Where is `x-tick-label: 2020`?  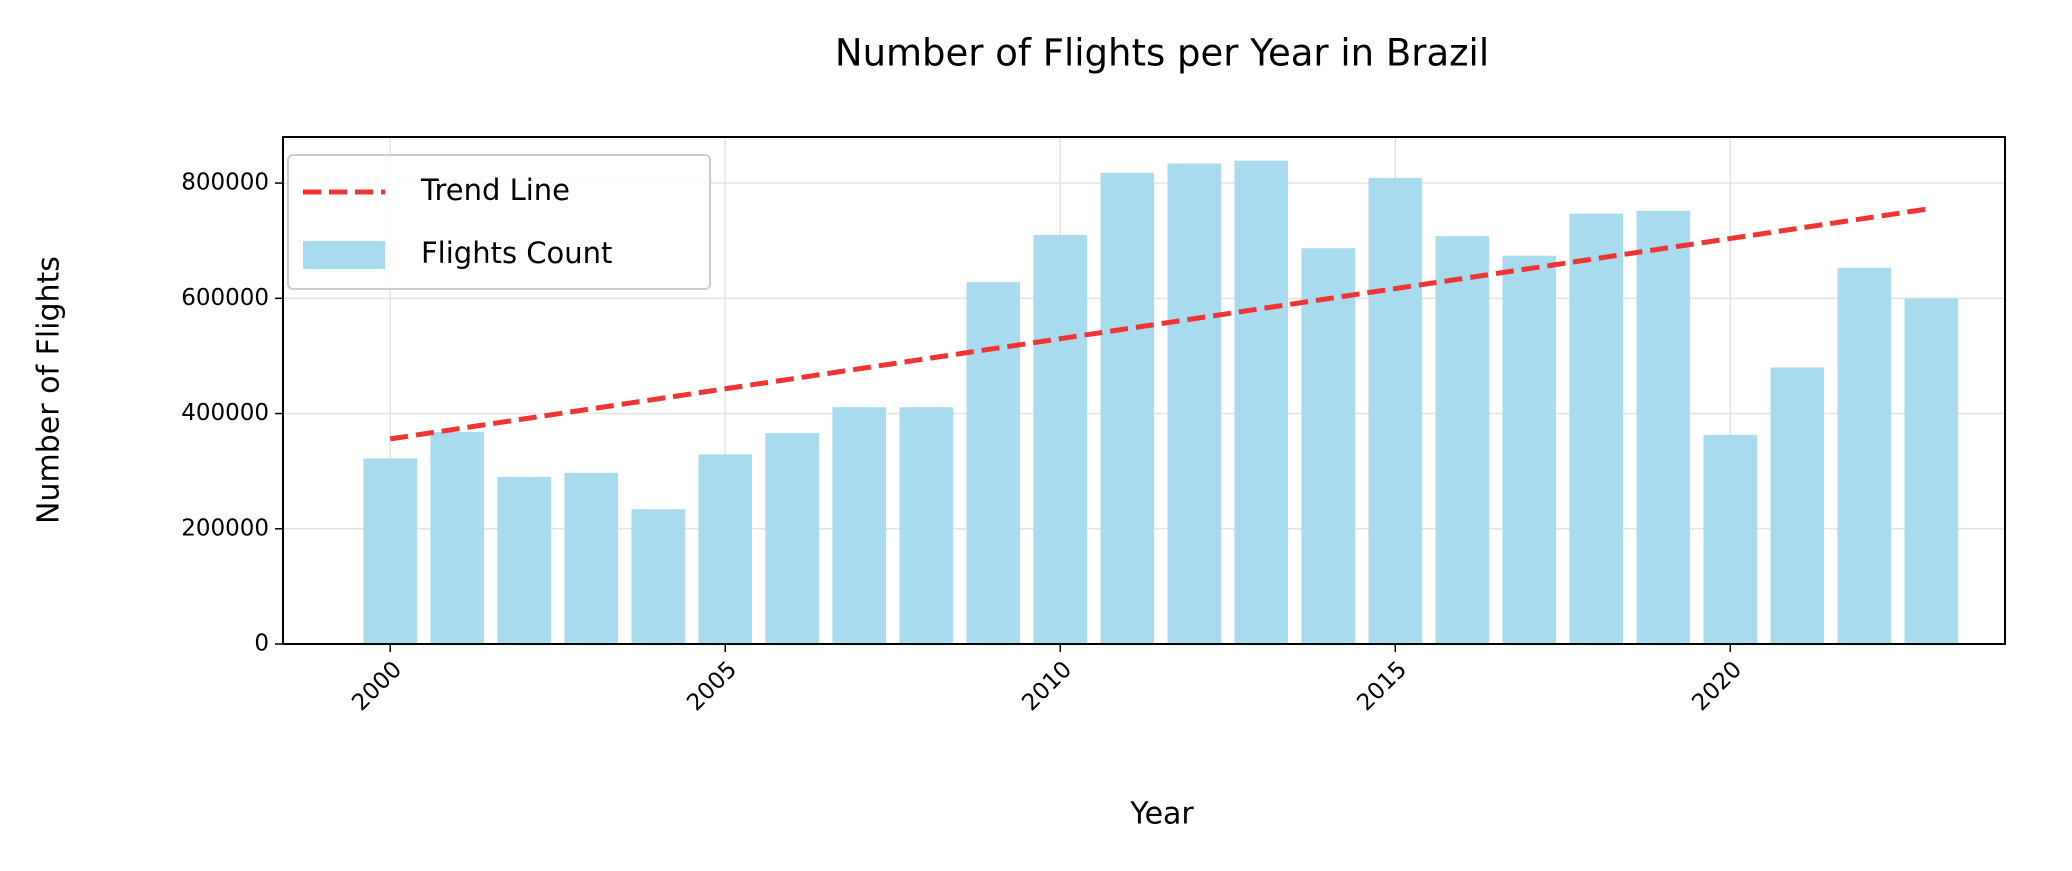 x-tick-label: 2020 is located at coordinates (1717, 686).